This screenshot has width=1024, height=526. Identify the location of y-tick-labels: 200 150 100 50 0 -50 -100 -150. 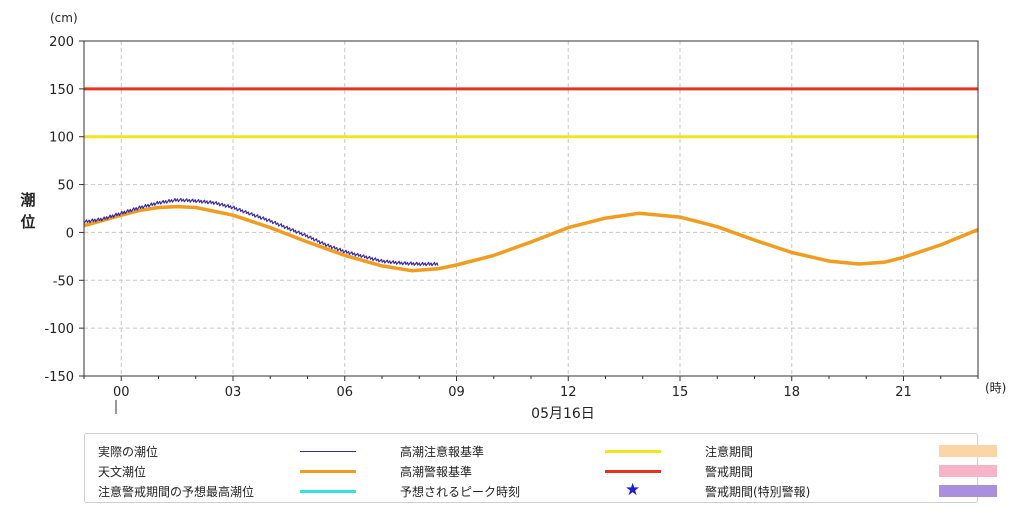
(64, 210).